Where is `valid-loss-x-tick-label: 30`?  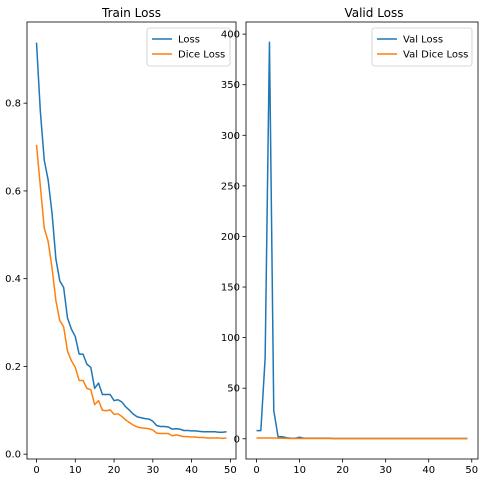
valid-loss-x-tick-label: 30 is located at coordinates (385, 470).